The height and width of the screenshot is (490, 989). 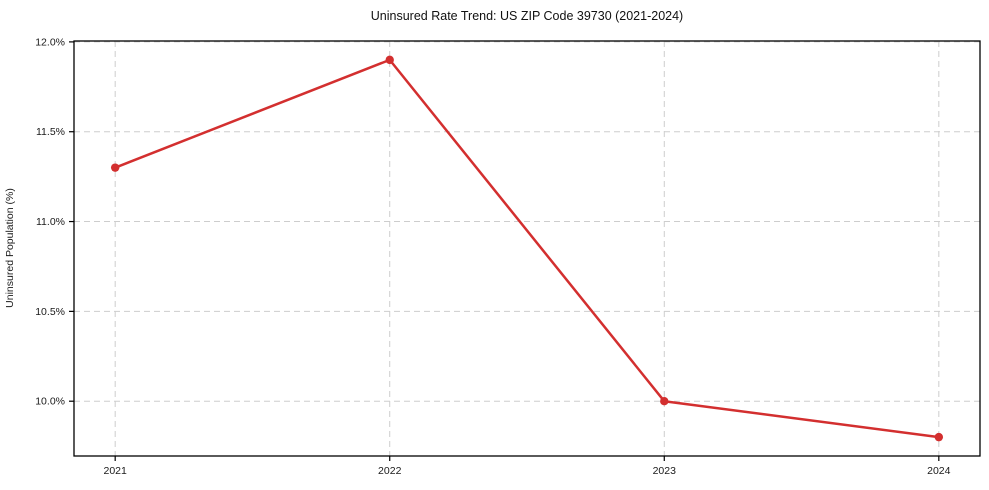 I want to click on x-axis-tick-label: 2021, so click(x=116, y=471).